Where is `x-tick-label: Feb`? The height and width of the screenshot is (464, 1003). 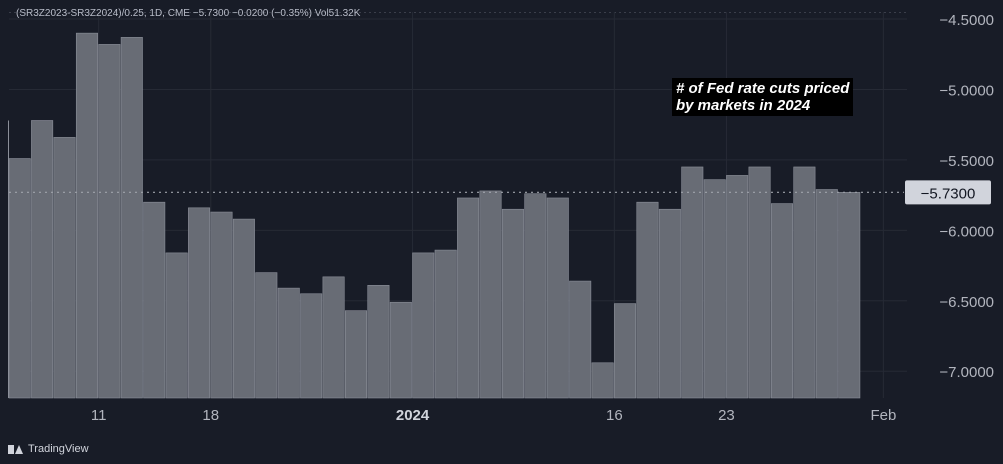 x-tick-label: Feb is located at coordinates (883, 415).